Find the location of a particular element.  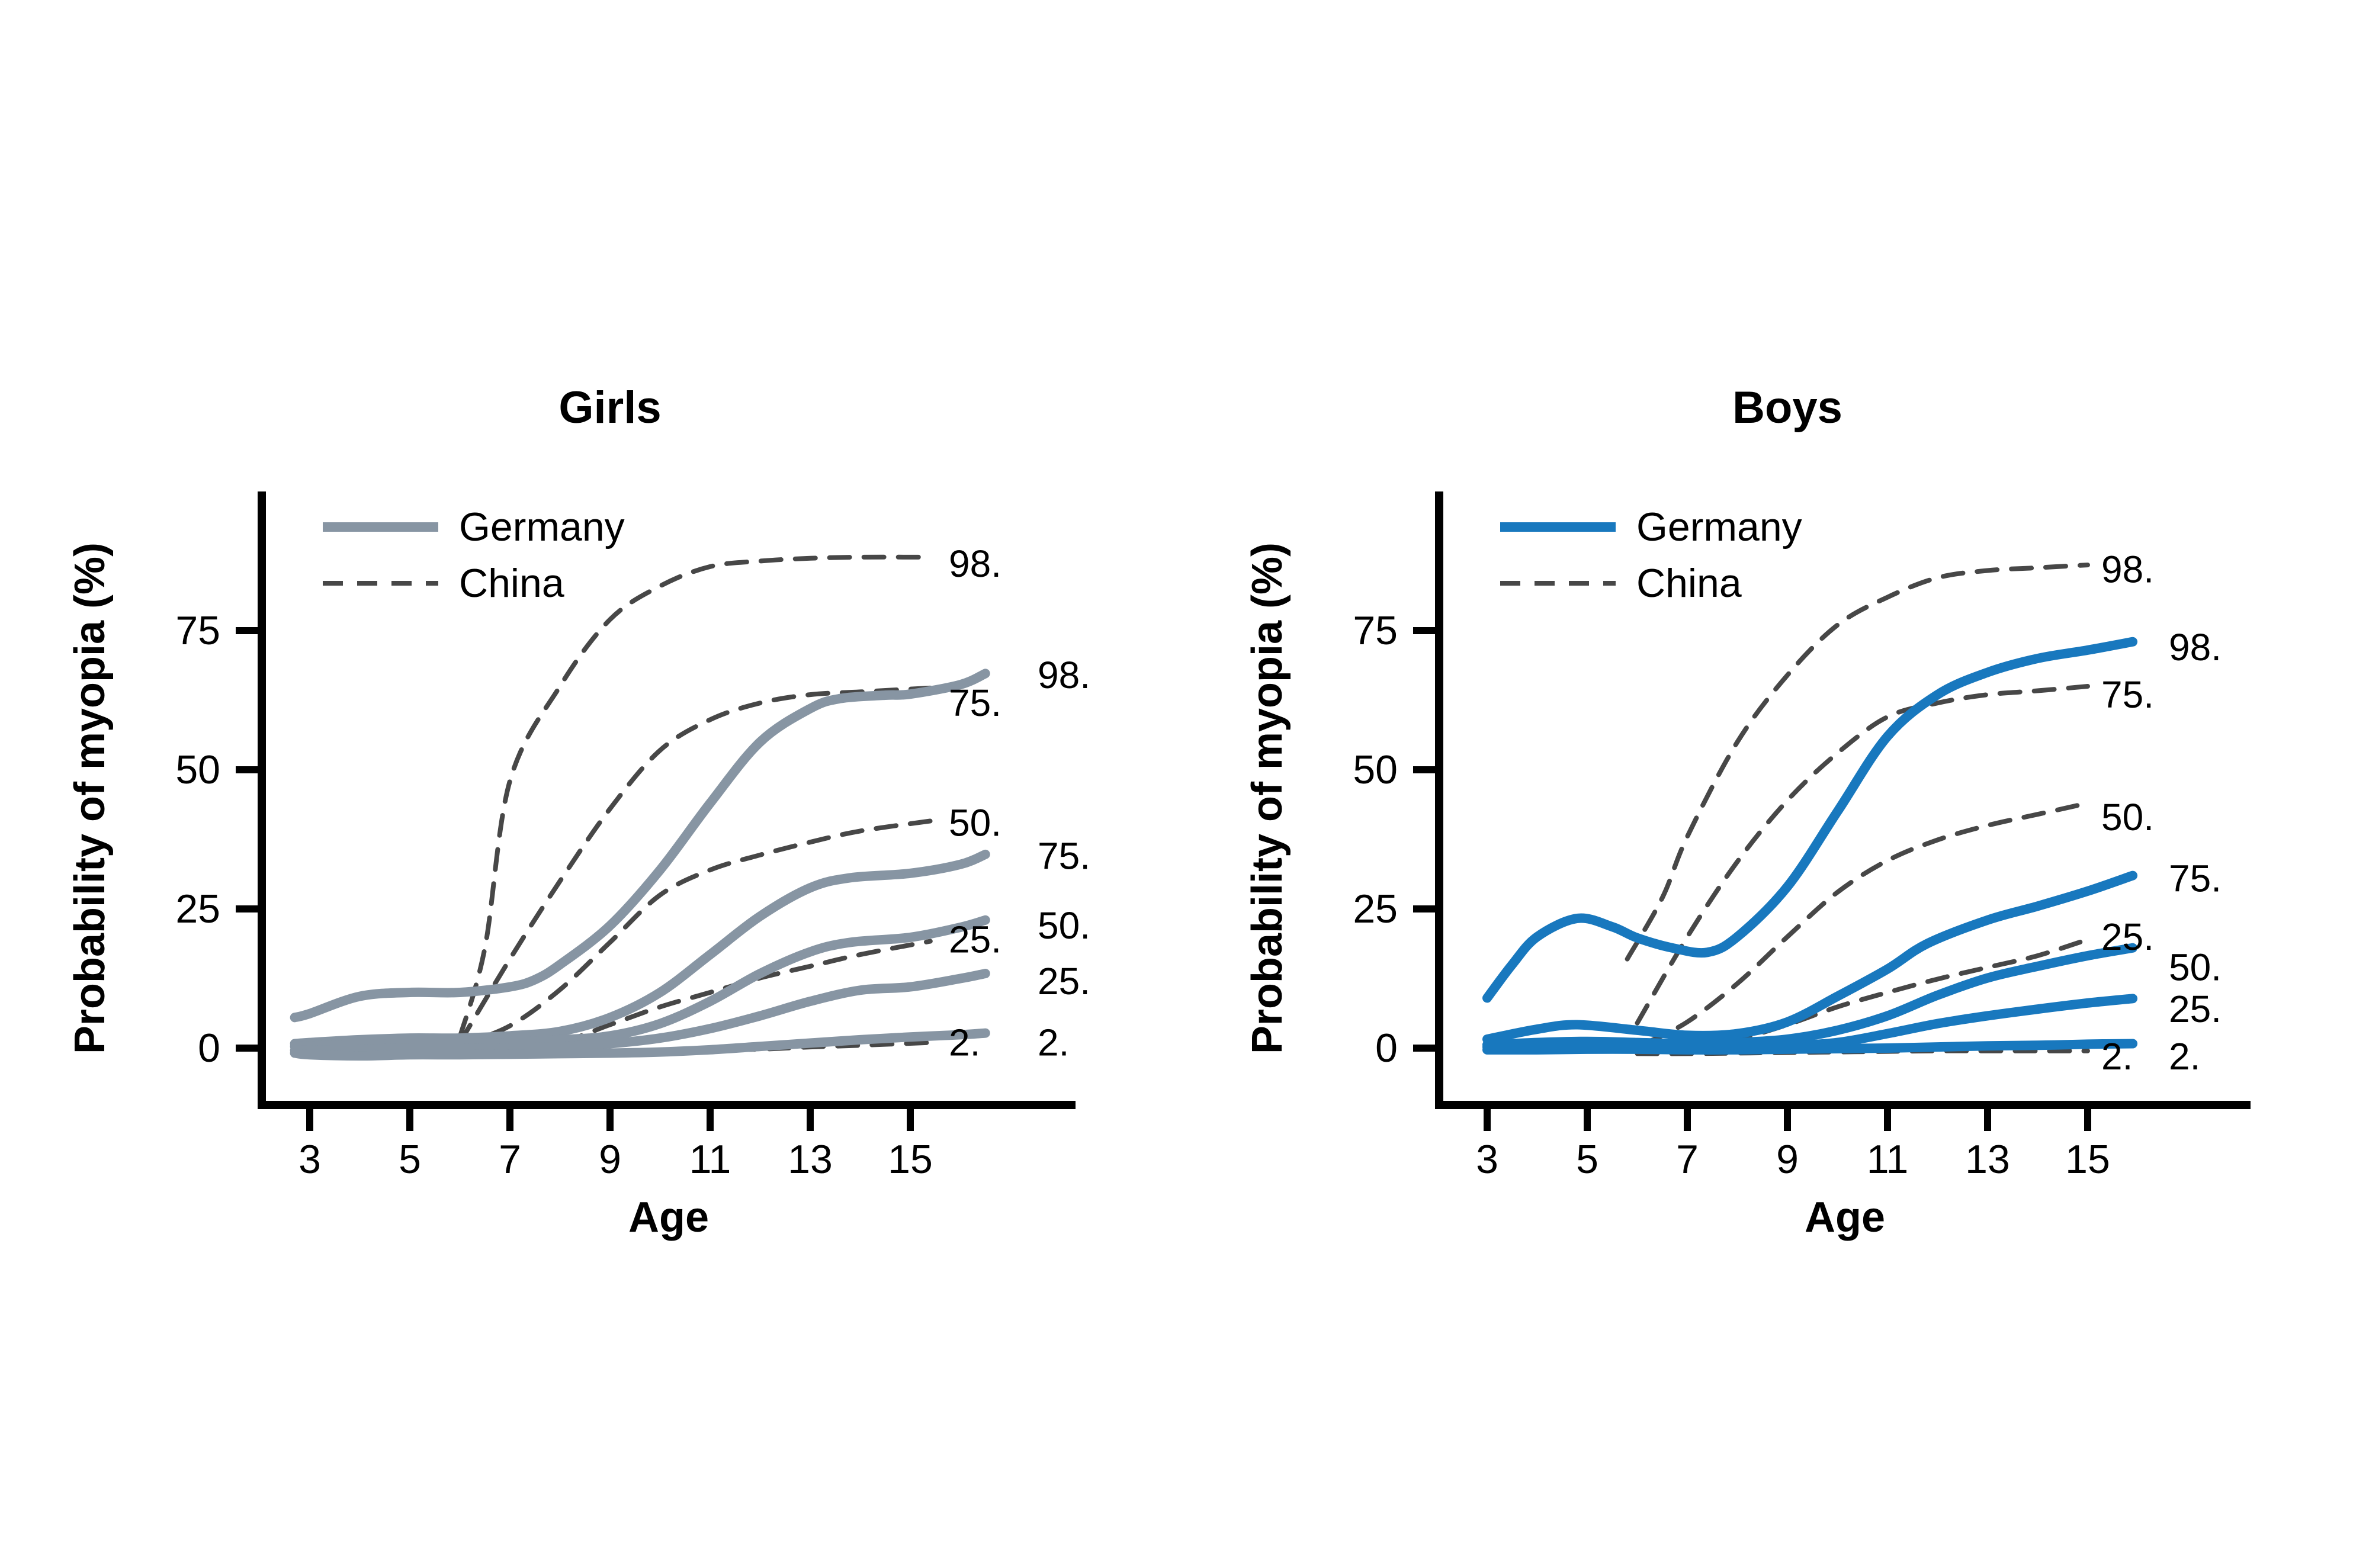

percentile-label-girls-china-98: 98. is located at coordinates (975, 563).